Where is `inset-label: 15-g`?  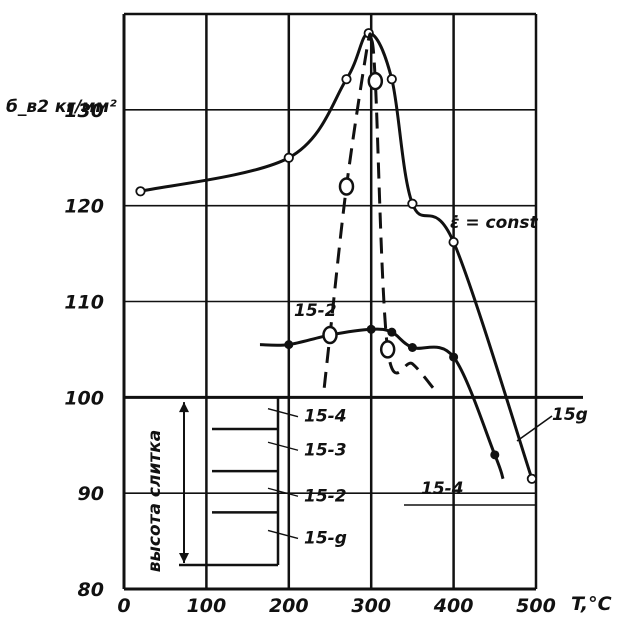
inset-label: 15-g is located at coordinates (325, 538).